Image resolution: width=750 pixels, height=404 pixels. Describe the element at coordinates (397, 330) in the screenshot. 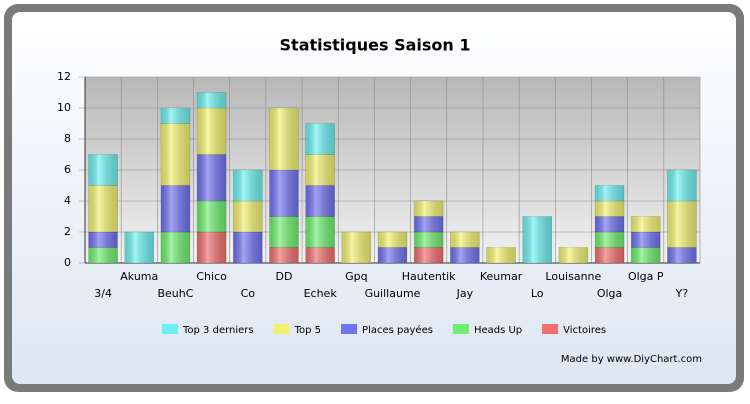

I see `legend-label: Places payées` at that location.